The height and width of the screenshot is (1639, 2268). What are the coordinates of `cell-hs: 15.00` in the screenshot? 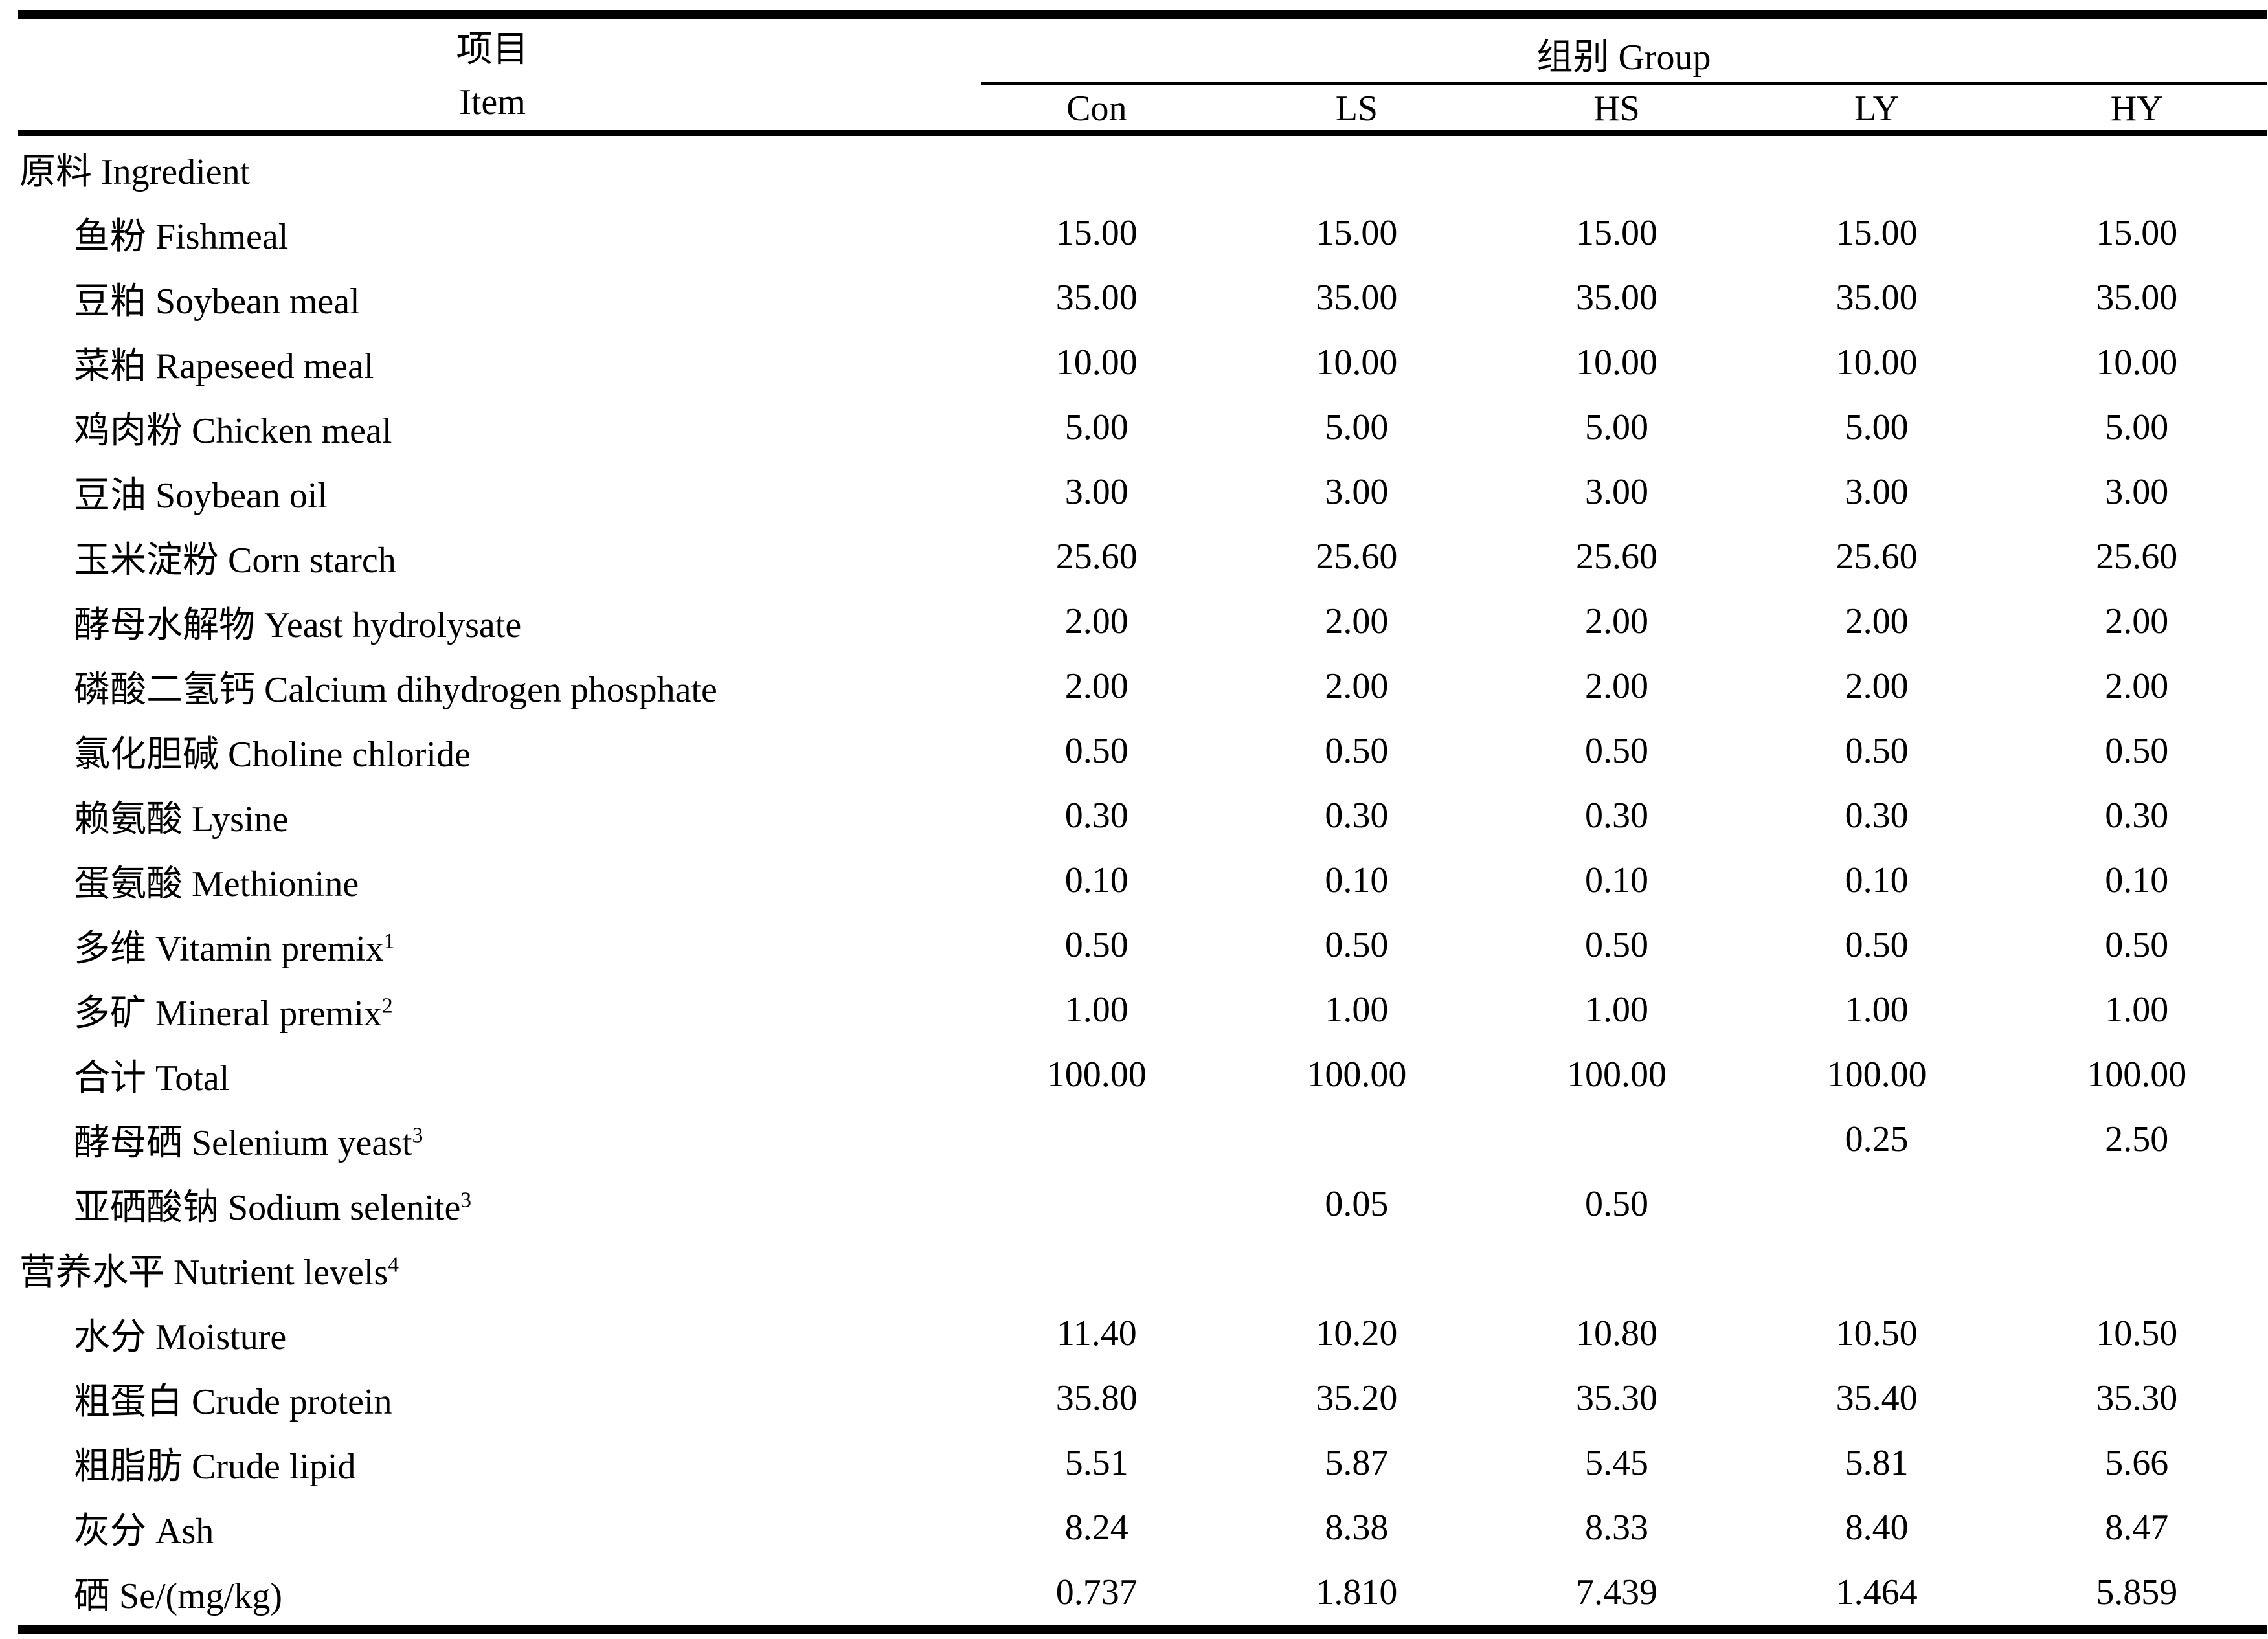 It's located at (1616, 233).